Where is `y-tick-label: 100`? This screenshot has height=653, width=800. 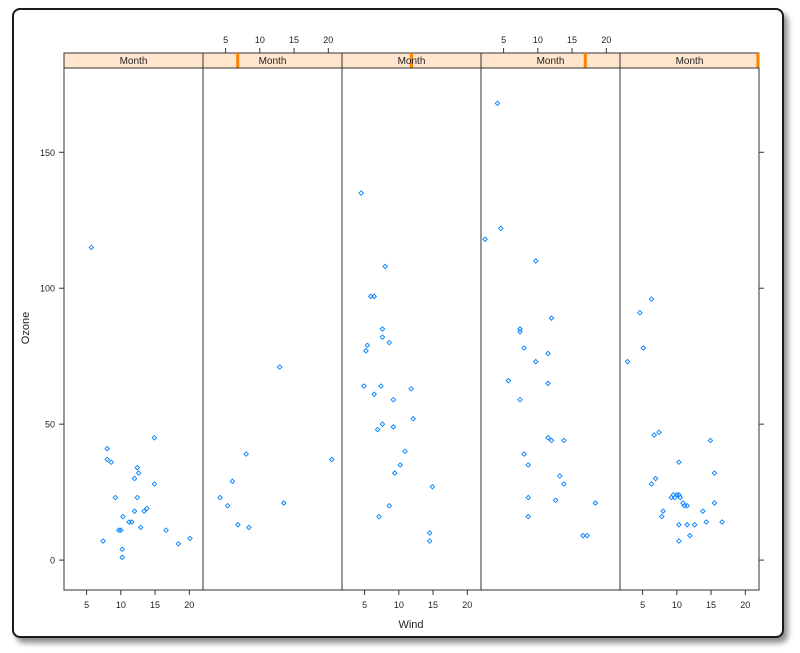
y-tick-label: 100 is located at coordinates (47, 289).